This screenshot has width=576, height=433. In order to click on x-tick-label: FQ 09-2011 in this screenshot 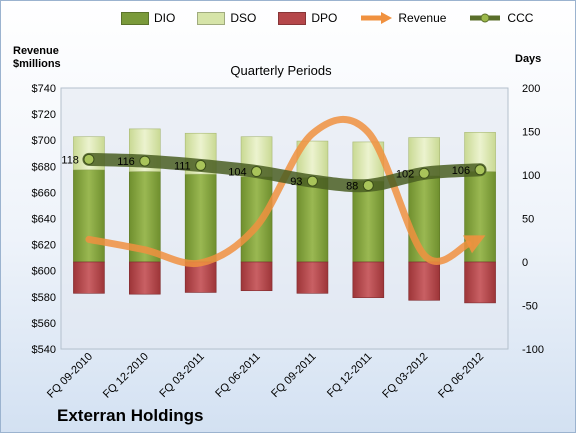, I will do `click(293, 375)`.